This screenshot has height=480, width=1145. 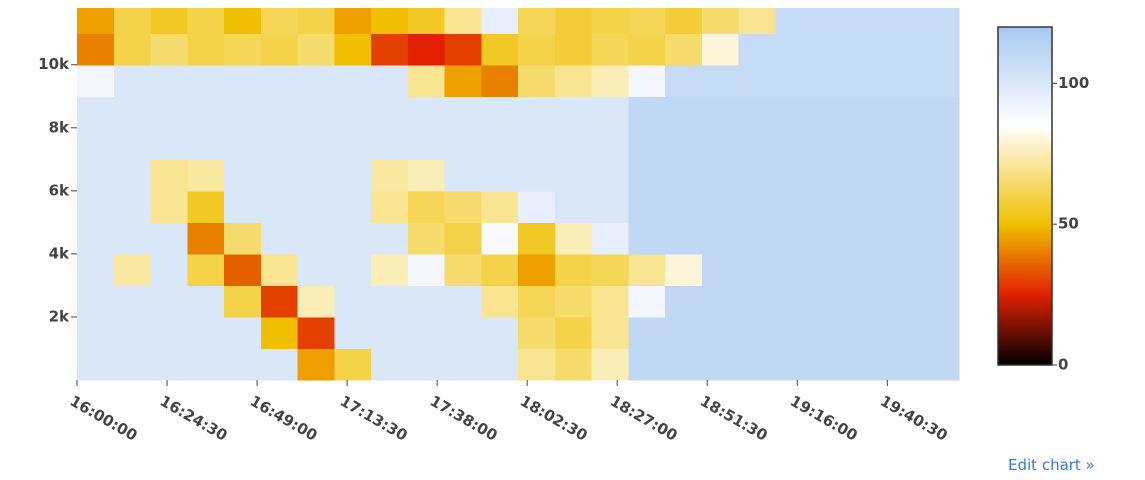 I want to click on y-tick-label: 6k, so click(x=59, y=190).